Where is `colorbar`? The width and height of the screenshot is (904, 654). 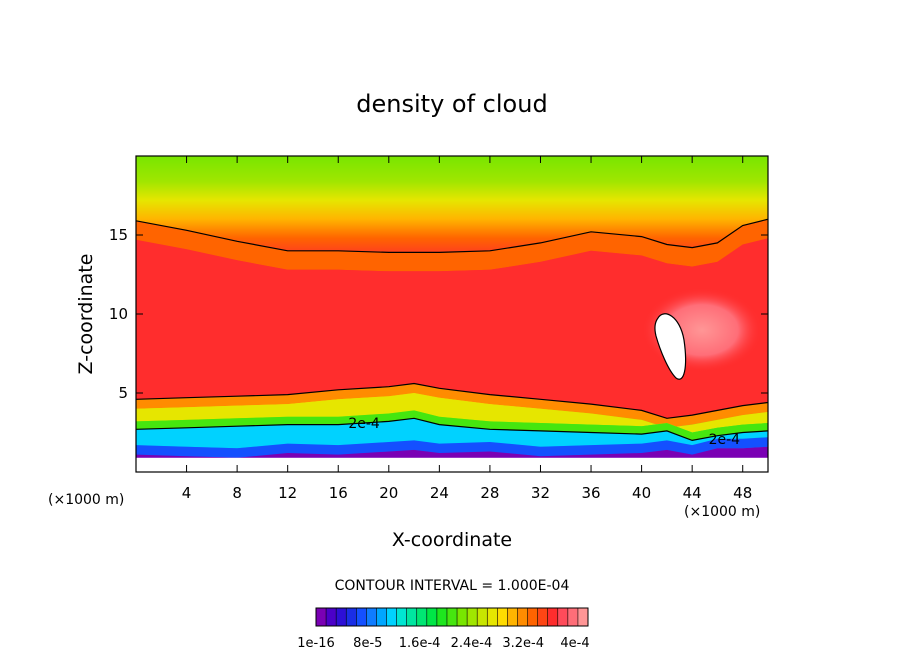
colorbar is located at coordinates (452, 617).